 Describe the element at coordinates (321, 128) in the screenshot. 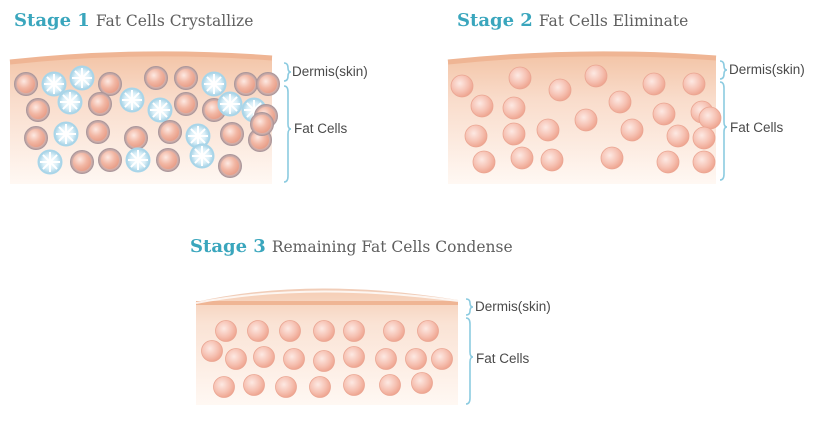

I see `stage-1-fat-label: Fat Cells` at that location.